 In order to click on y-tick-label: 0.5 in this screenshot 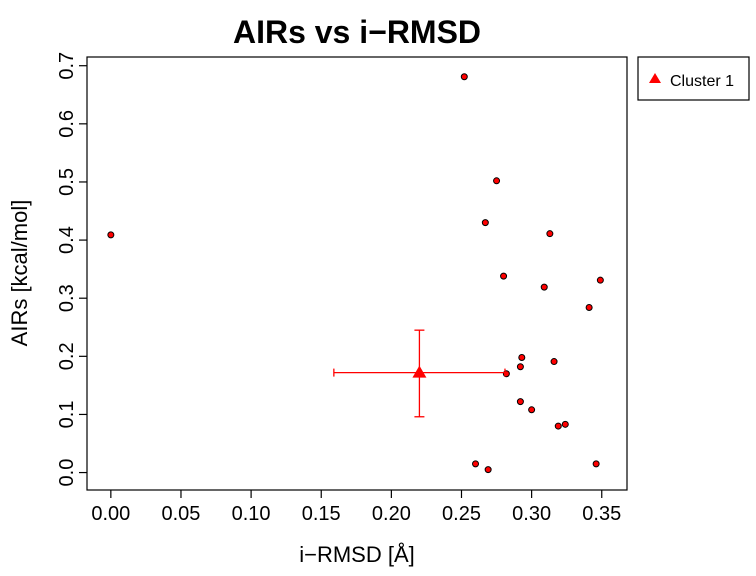, I will do `click(67, 182)`.